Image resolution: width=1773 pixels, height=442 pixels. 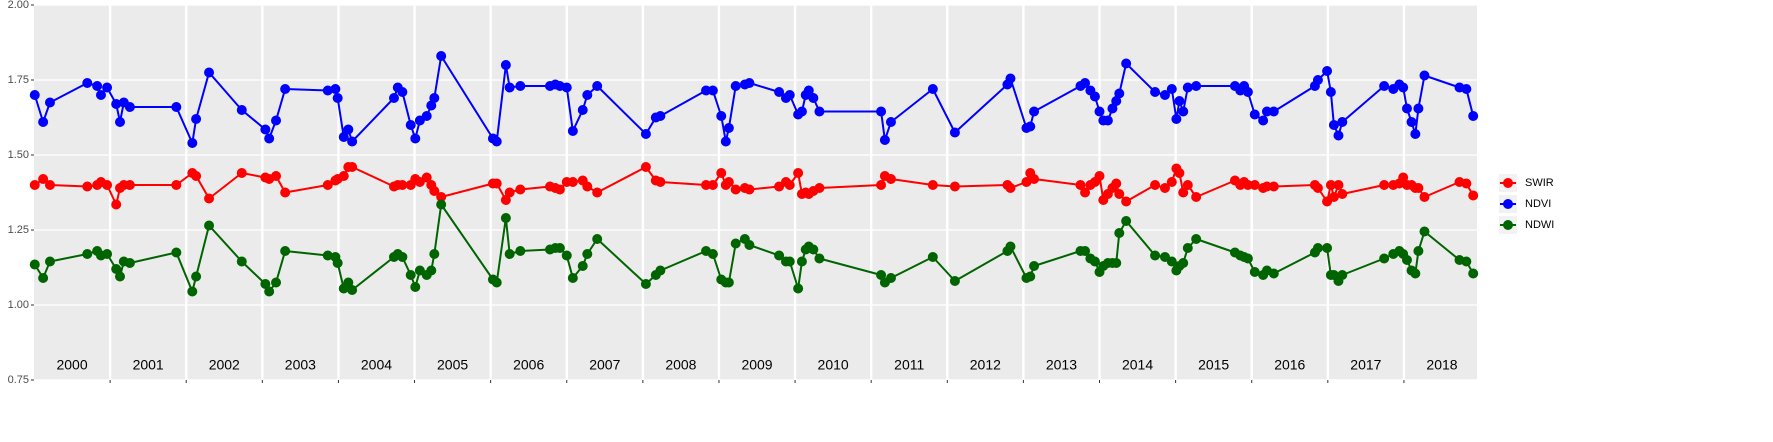 What do you see at coordinates (18, 155) in the screenshot?
I see `y-tick-label: 1.50` at bounding box center [18, 155].